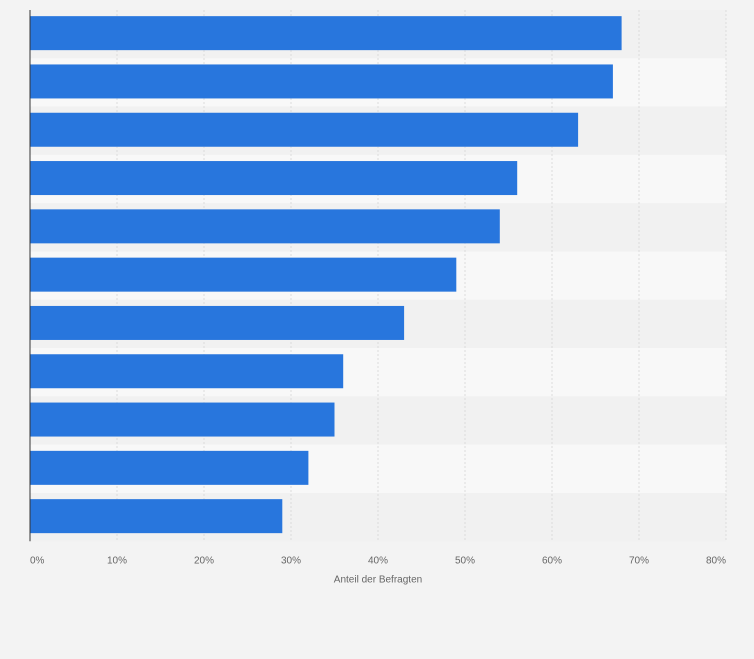 The width and height of the screenshot is (754, 659). Describe the element at coordinates (552, 560) in the screenshot. I see `x-tick-label: 60%` at that location.